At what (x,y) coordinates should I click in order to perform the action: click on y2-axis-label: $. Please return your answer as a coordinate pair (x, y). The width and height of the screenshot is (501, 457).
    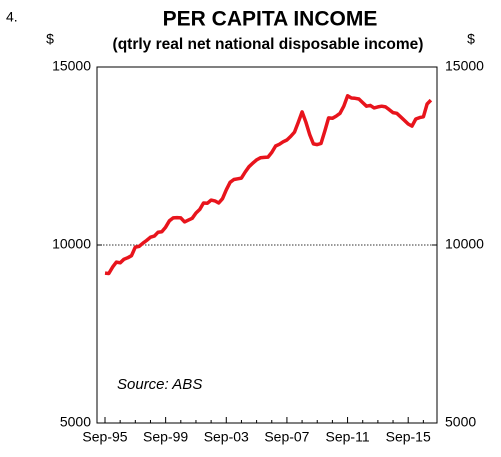
    Looking at the image, I should click on (471, 39).